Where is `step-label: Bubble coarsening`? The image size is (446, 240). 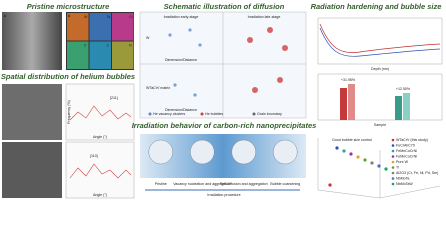
step-label: Bubble coarsening is located at coordinates (285, 184).